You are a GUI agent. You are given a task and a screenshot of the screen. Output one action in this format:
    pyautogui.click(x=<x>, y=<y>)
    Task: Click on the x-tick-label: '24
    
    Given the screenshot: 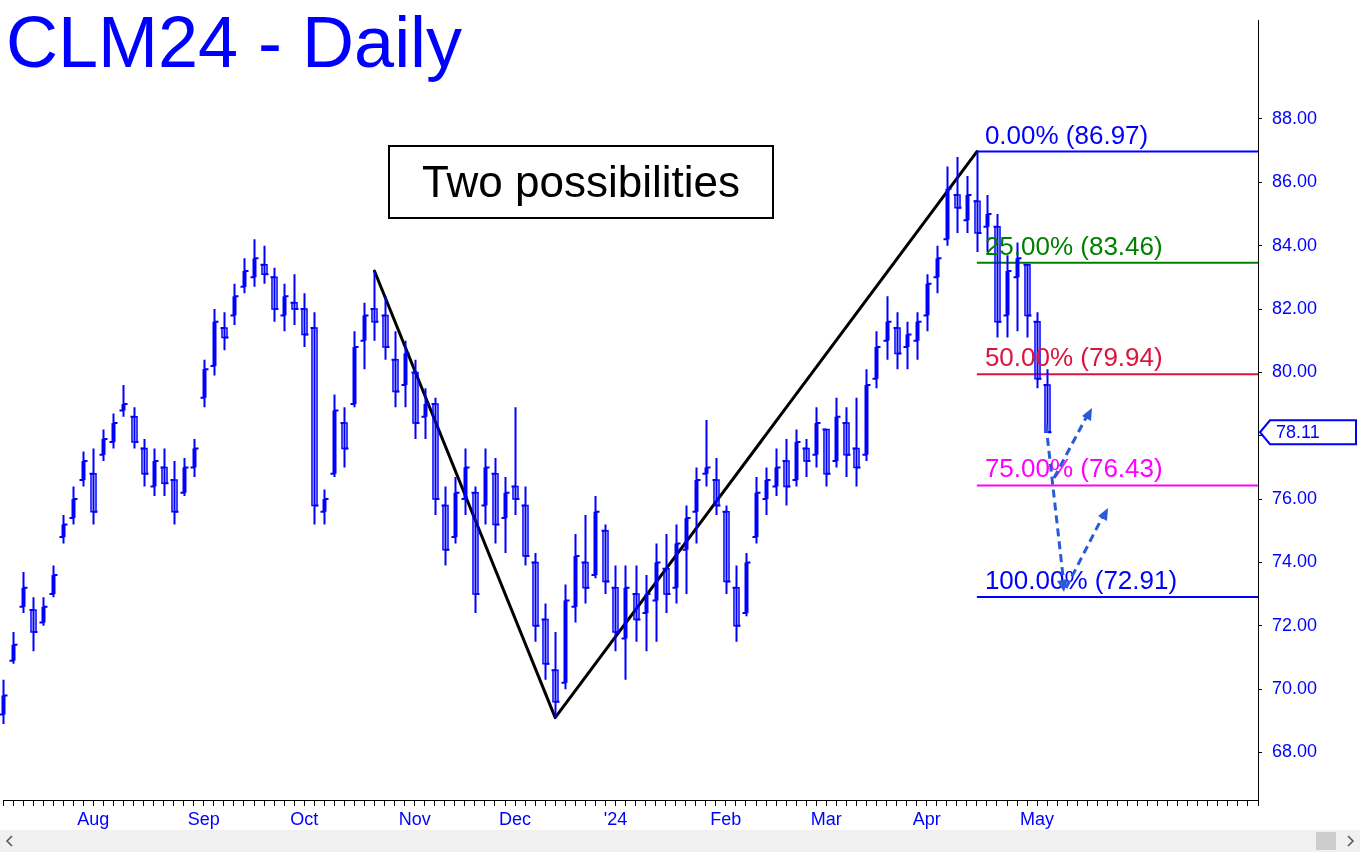 What is the action you would take?
    pyautogui.click(x=615, y=818)
    